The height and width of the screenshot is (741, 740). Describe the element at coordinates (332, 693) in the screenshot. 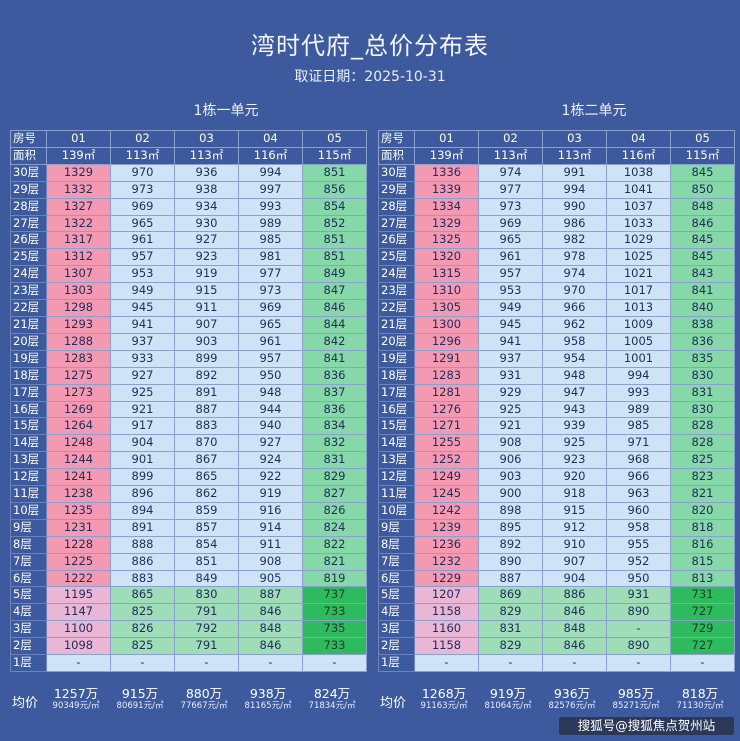

I see `avg-total: 824万` at that location.